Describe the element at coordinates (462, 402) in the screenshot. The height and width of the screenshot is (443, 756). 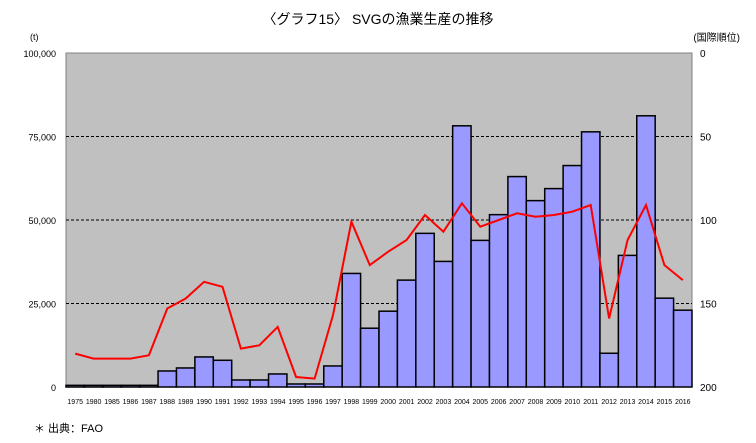
I see `x-tick-label: 2004` at that location.